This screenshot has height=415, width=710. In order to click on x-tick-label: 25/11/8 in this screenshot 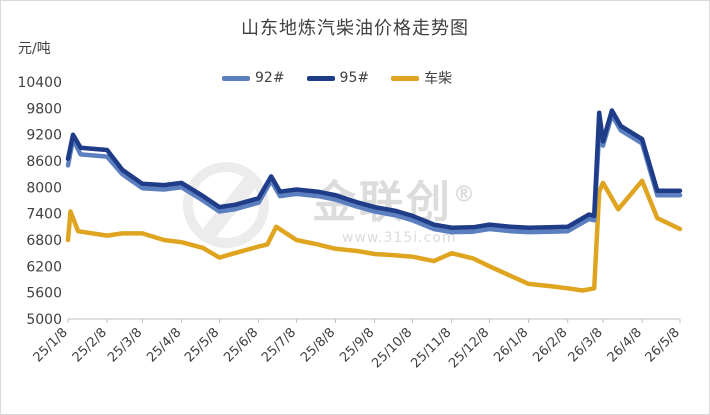, I will do `click(431, 348)`.